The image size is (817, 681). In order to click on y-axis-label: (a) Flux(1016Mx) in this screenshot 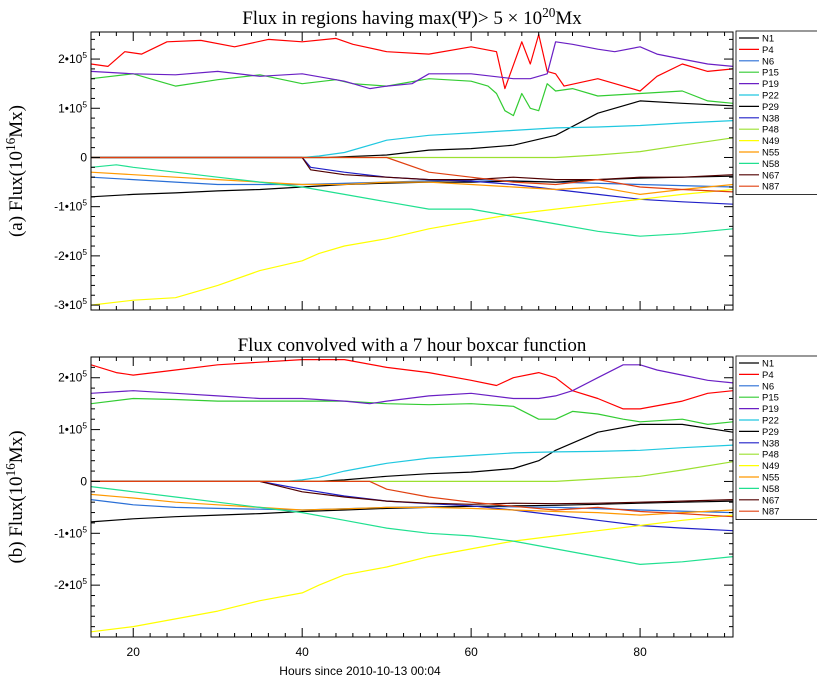, I will do `click(15, 171)`.